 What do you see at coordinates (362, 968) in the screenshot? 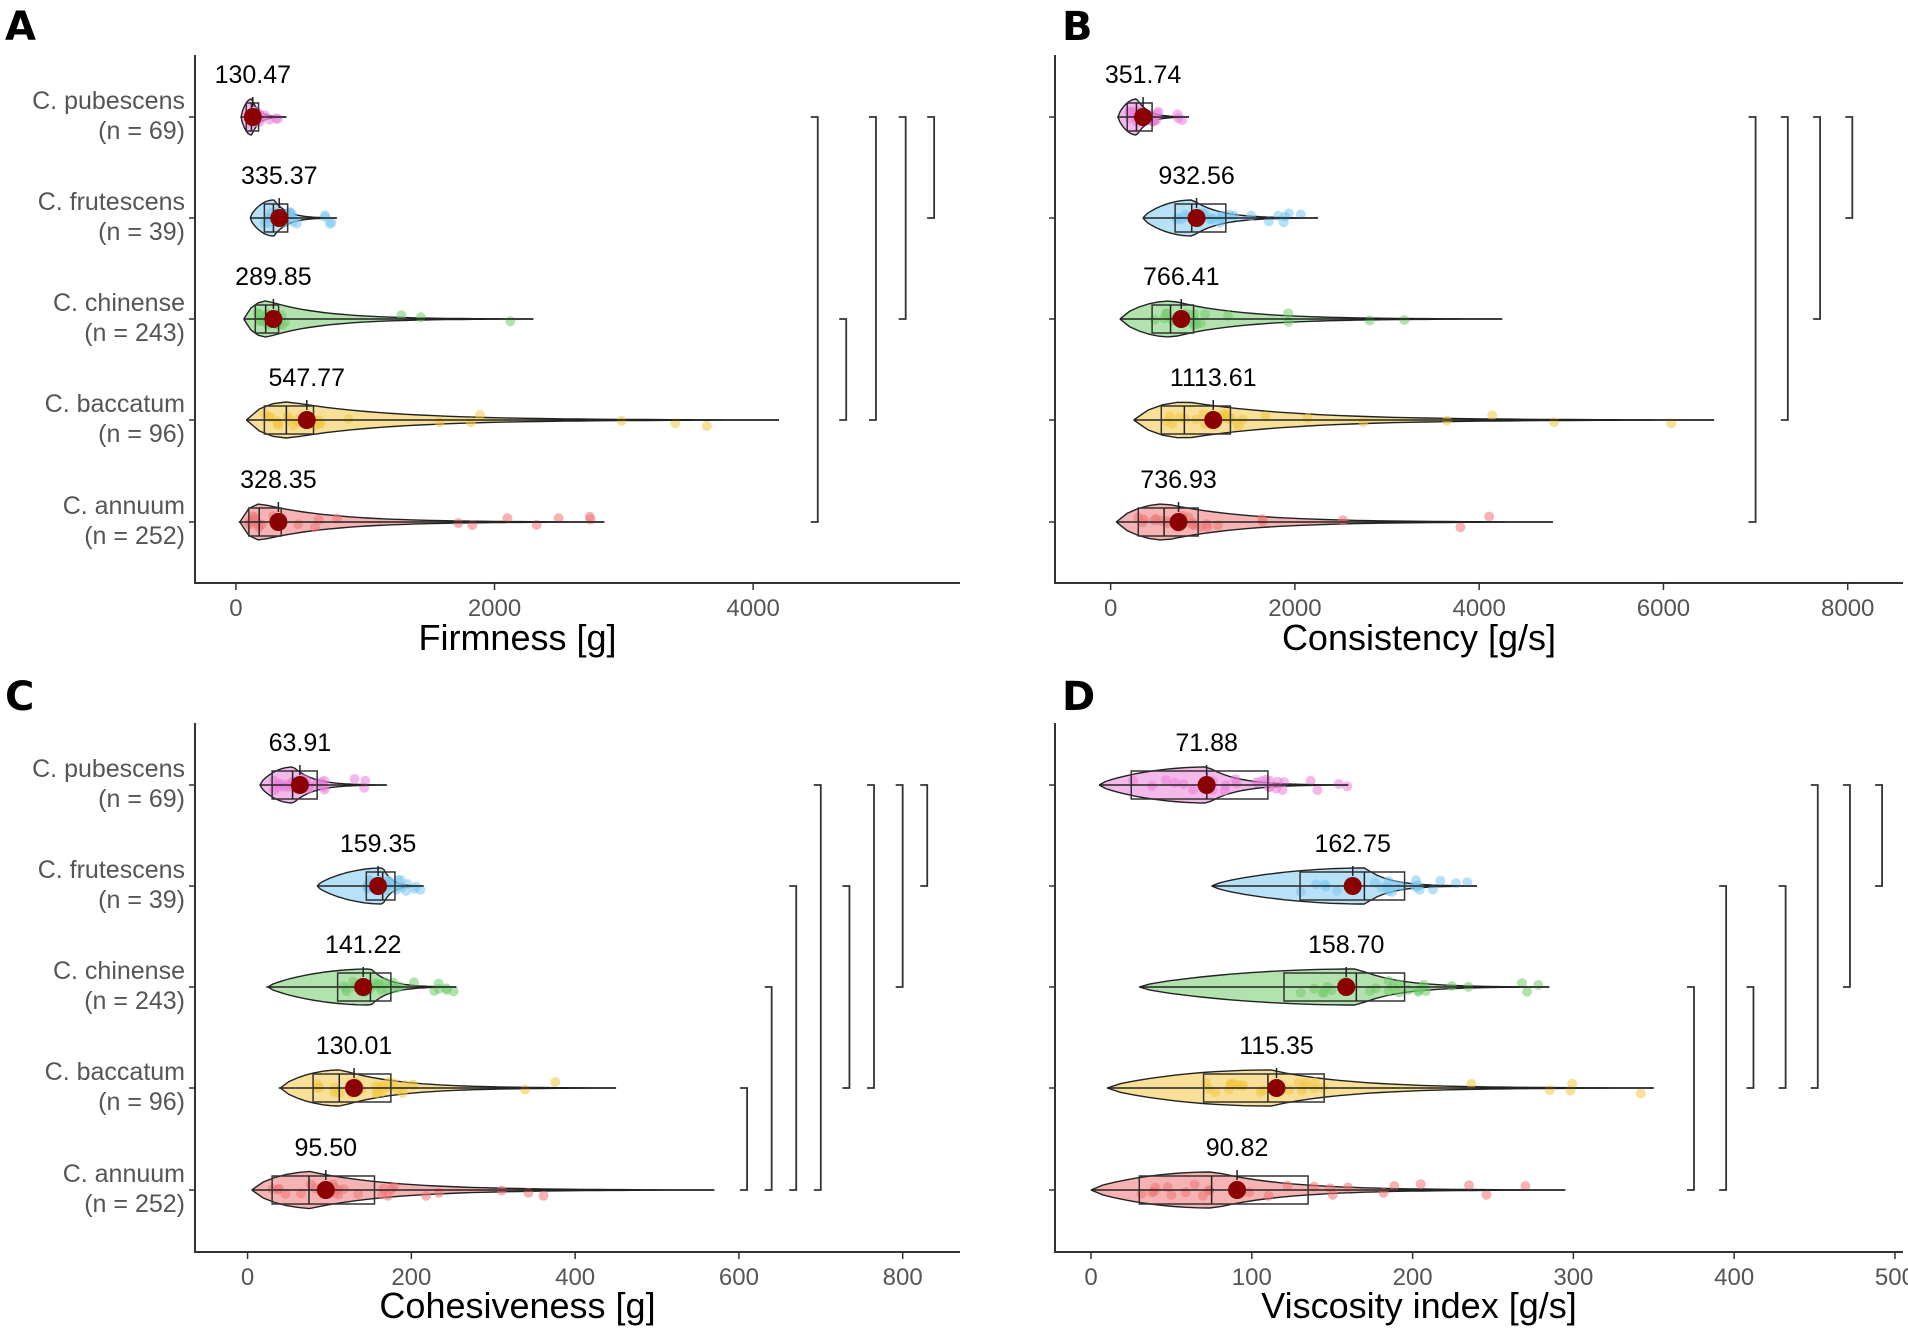
I see `series-chinense: 141.22` at bounding box center [362, 968].